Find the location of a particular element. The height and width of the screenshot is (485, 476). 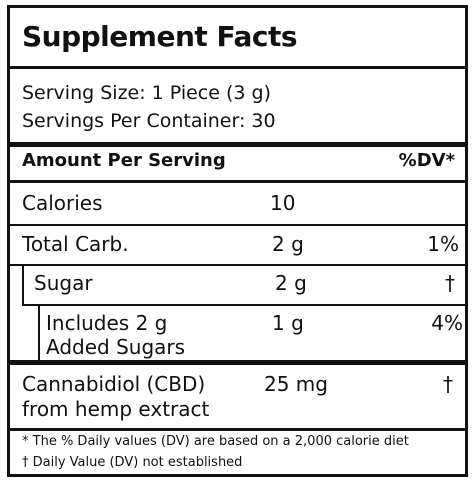

row-added-sugars-dv: 4% is located at coordinates (447, 323).